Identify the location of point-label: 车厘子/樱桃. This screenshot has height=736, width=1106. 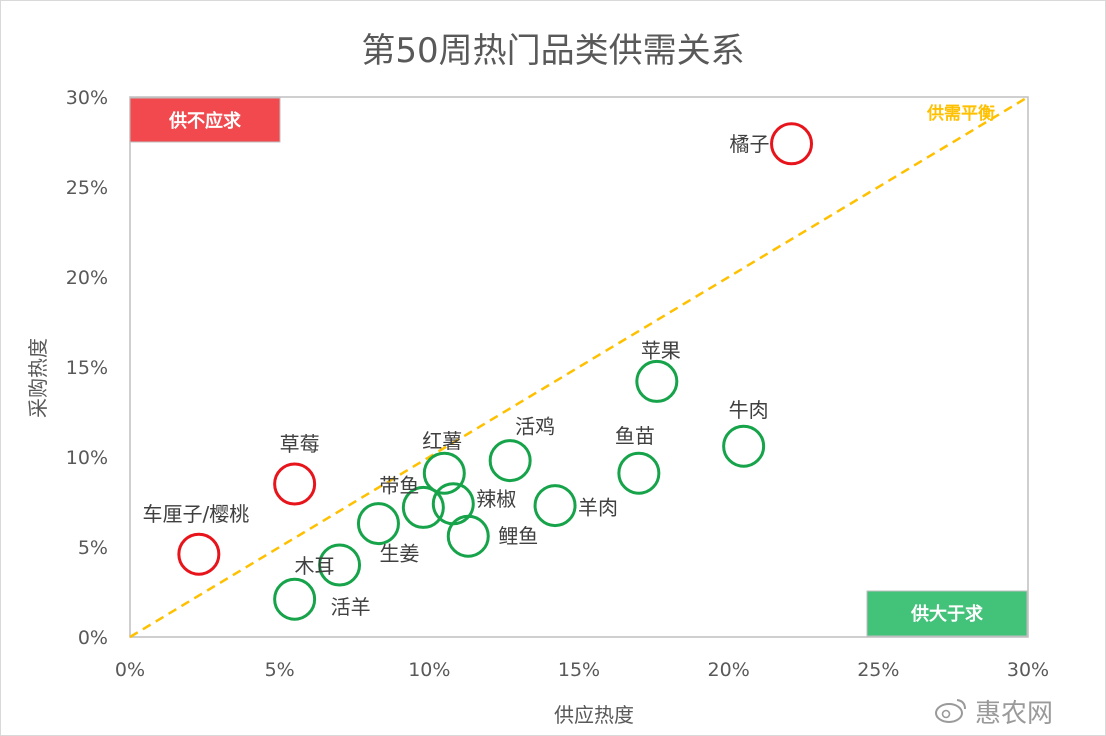
(195, 514).